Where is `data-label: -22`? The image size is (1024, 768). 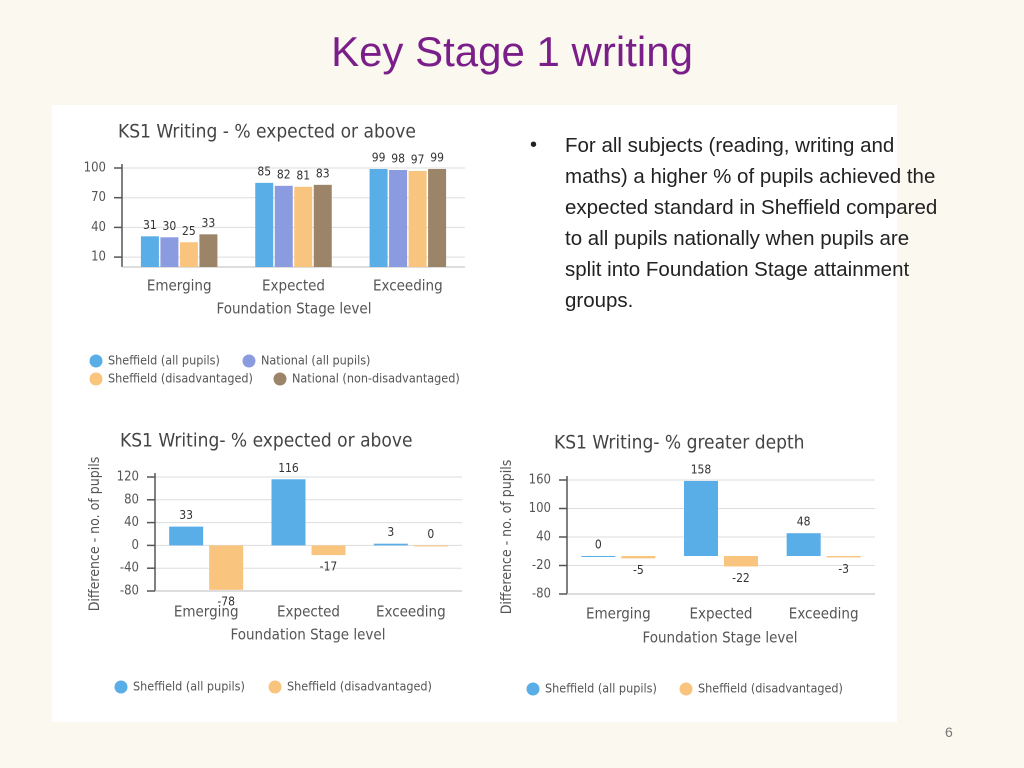
data-label: -22 is located at coordinates (741, 578).